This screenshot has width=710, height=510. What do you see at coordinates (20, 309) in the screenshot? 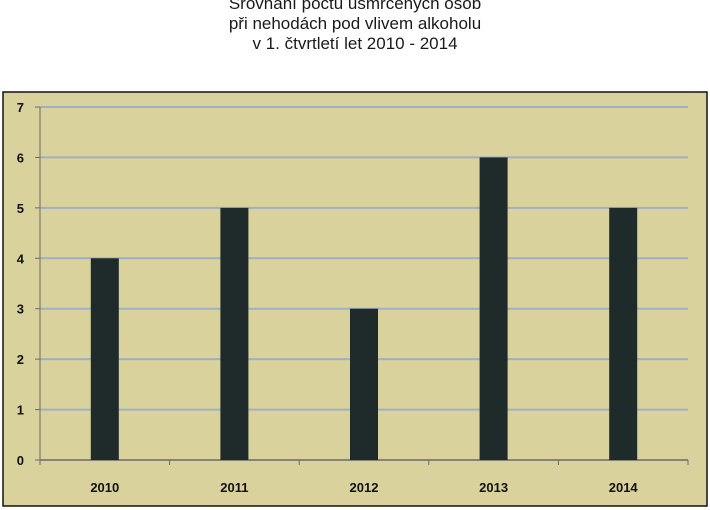
I see `y-tick-label: 3` at bounding box center [20, 309].